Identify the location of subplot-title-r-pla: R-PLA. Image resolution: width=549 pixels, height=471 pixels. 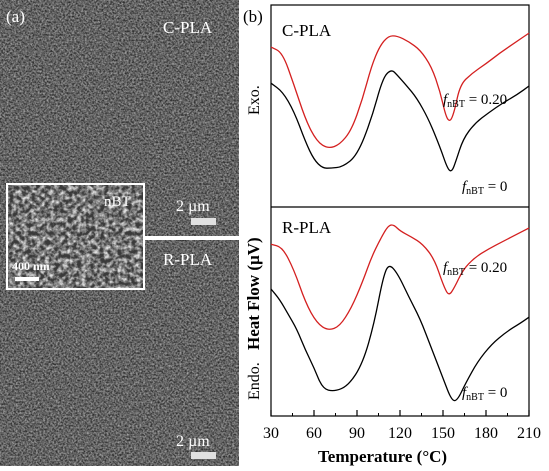
(307, 227).